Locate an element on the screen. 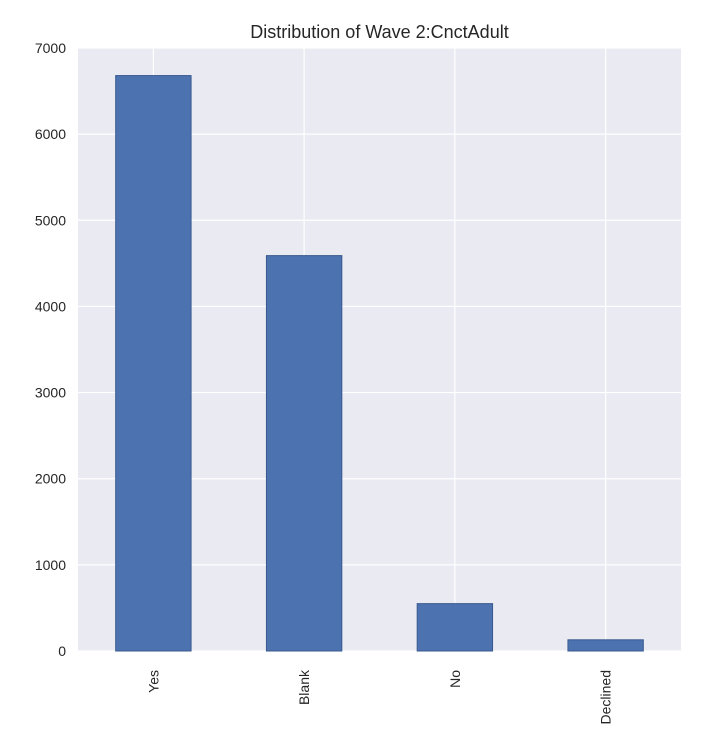 This screenshot has width=702, height=756. chart-title: Distribution of Wave 2:CnctAdult is located at coordinates (379, 32).